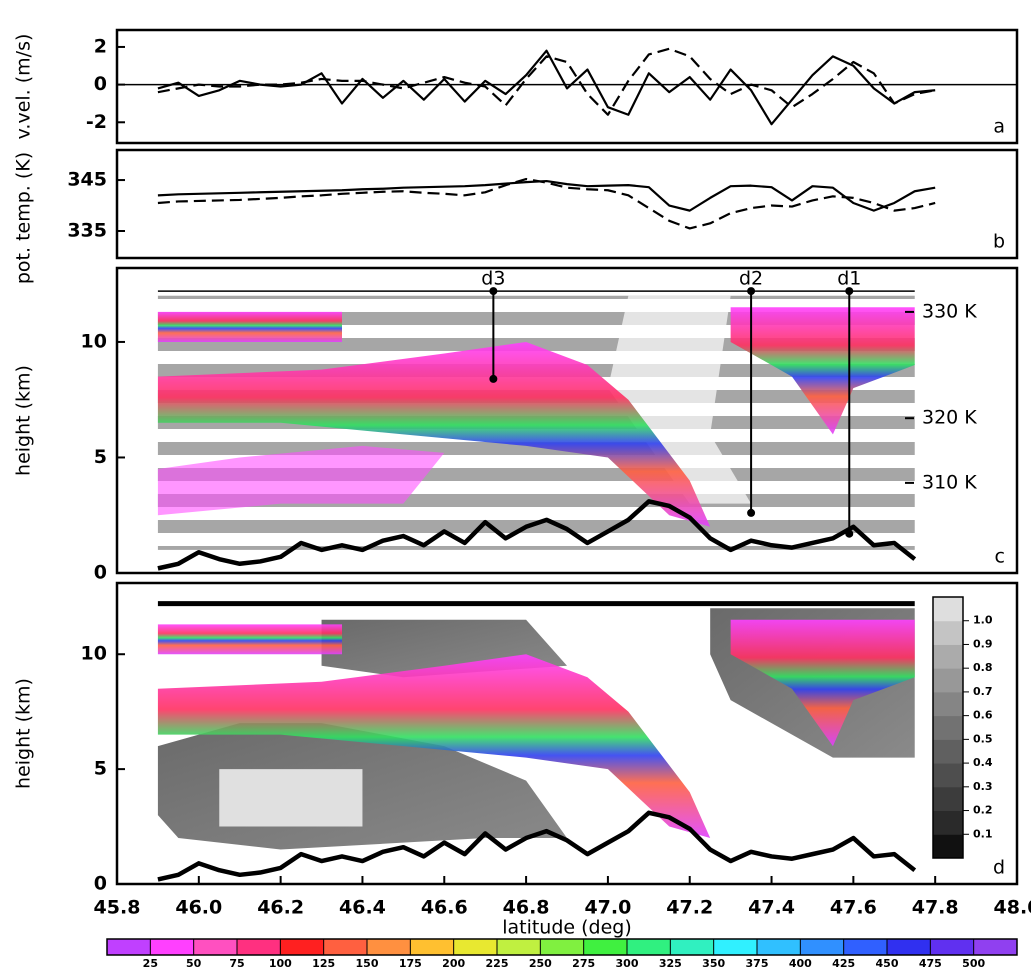  Describe the element at coordinates (526, 908) in the screenshot. I see `x-tick-label: 46.8` at that location.